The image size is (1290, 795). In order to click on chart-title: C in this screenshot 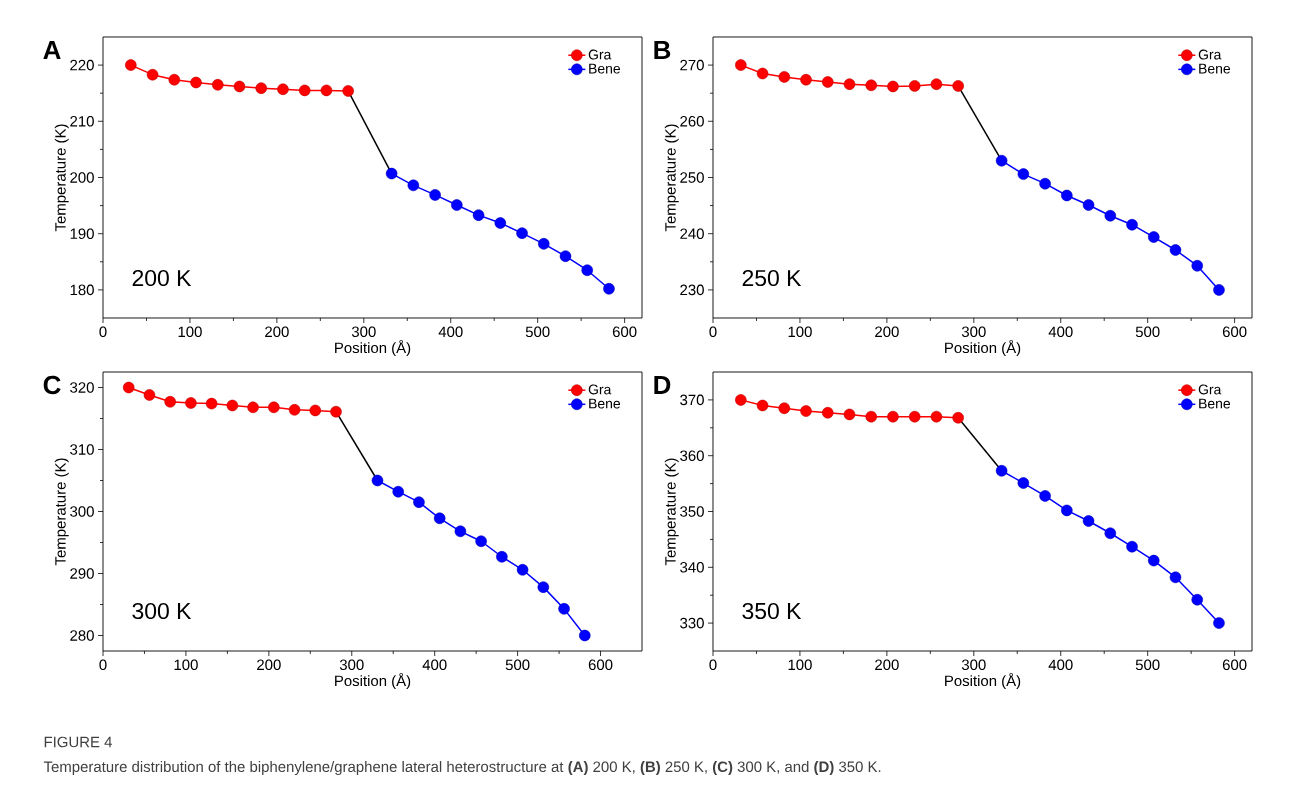, I will do `click(52, 385)`.